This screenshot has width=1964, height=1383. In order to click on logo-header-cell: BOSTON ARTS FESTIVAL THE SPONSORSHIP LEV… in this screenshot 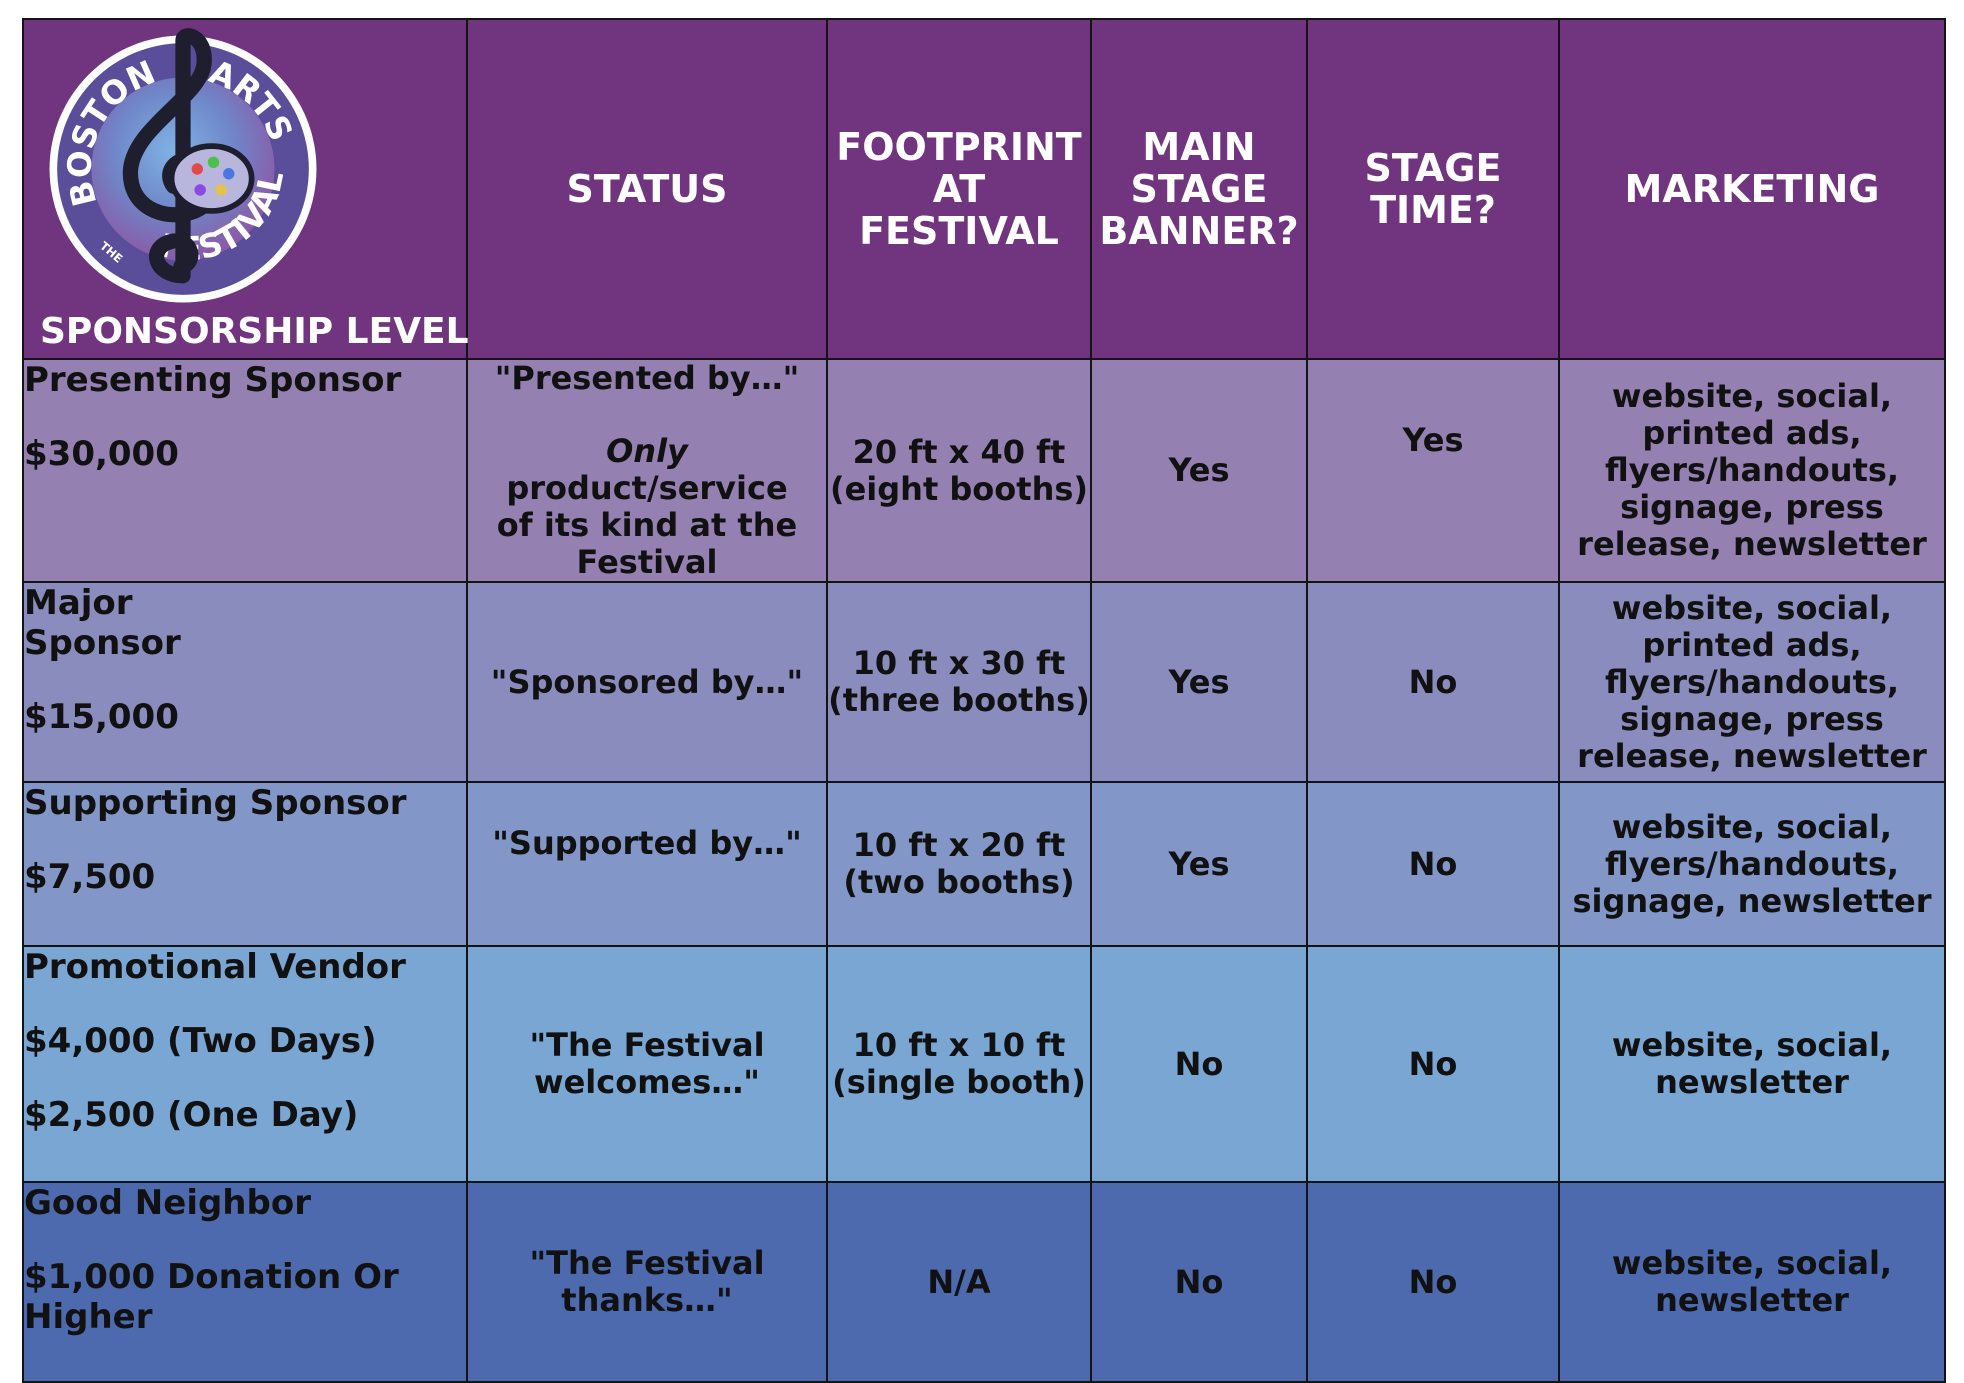, I will do `click(245, 189)`.